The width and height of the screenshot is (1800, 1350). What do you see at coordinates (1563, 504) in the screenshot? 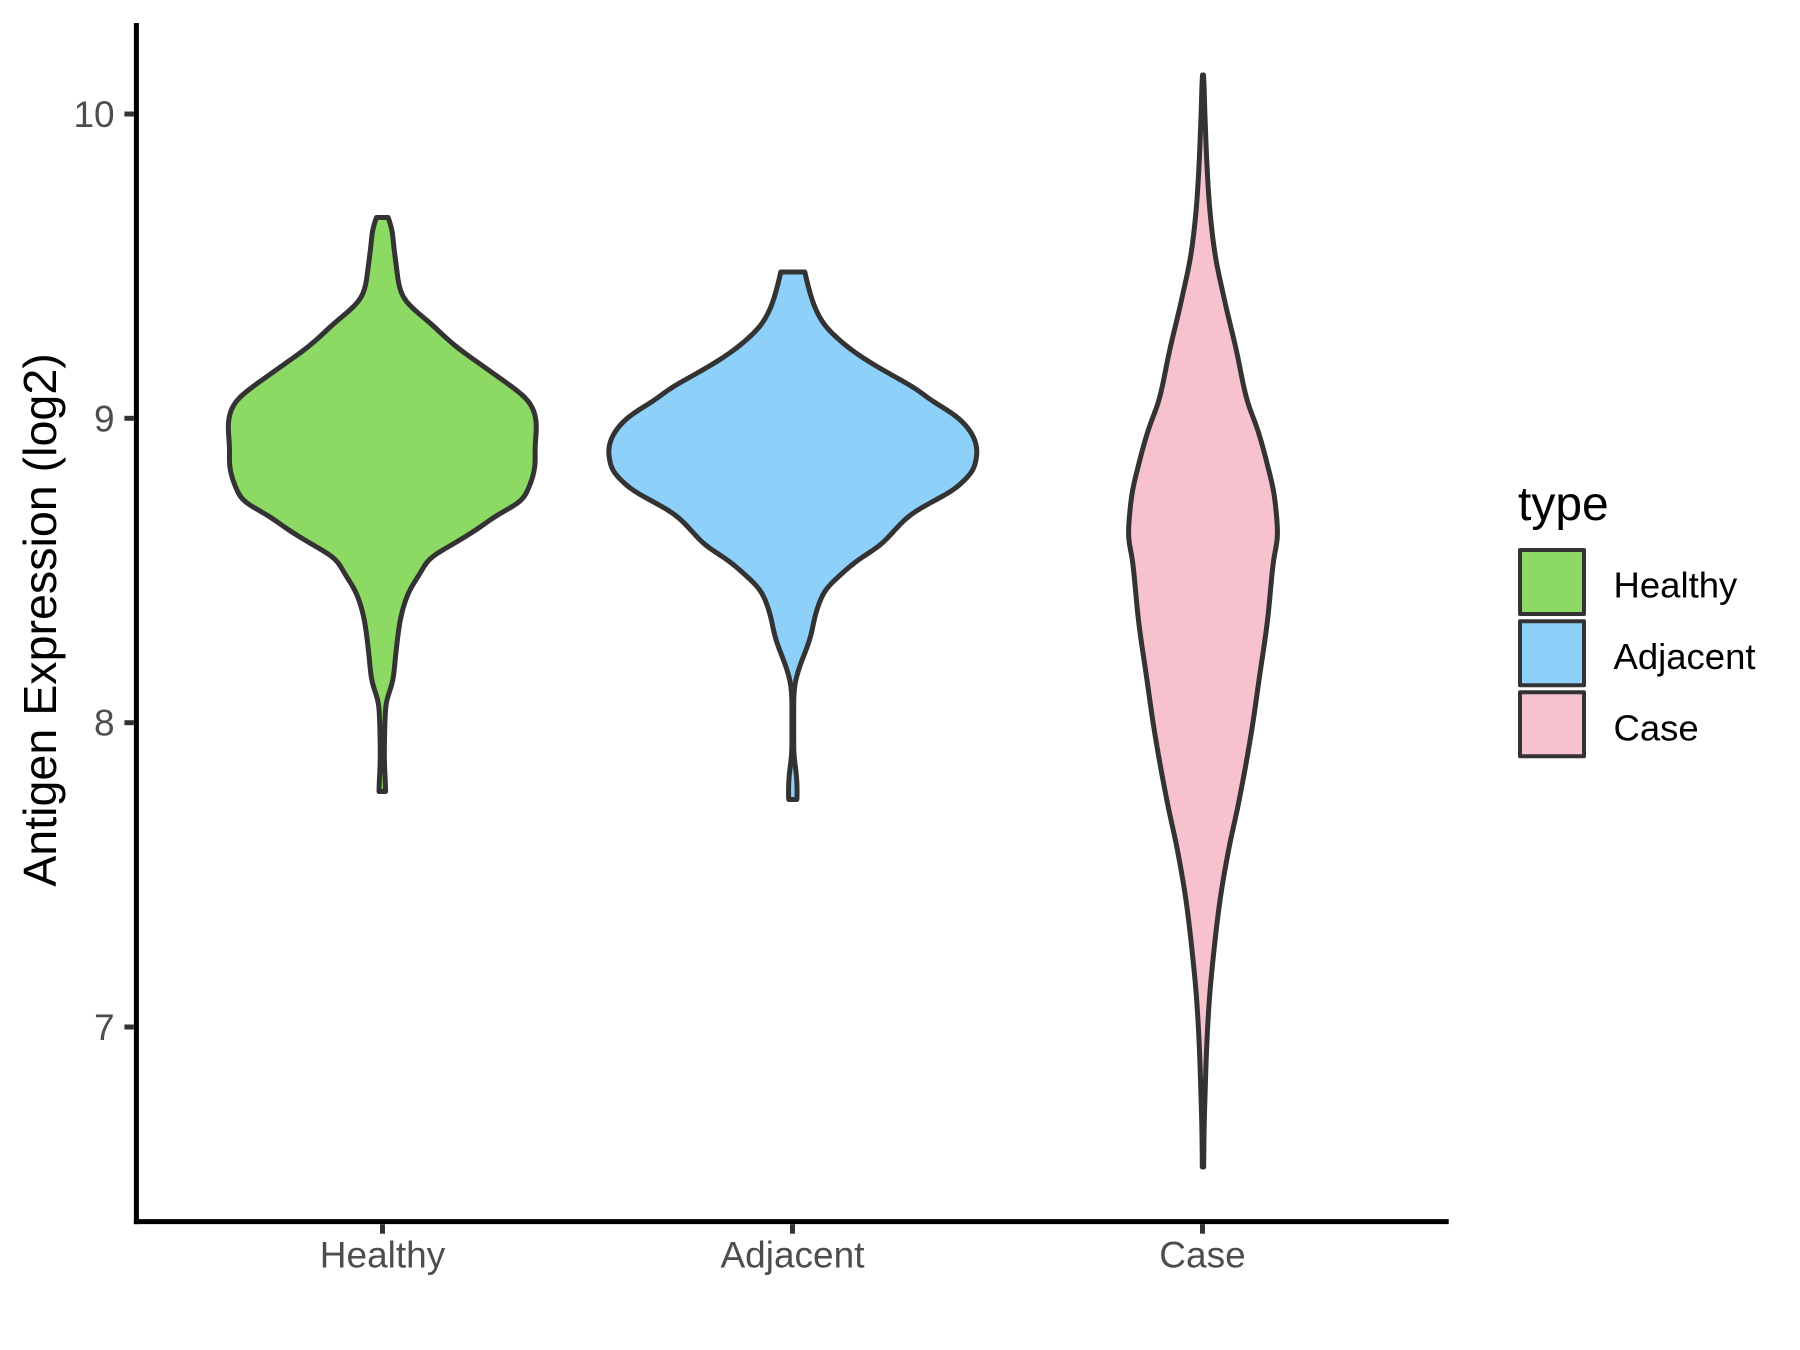
I see `svg-text: type` at bounding box center [1563, 504].